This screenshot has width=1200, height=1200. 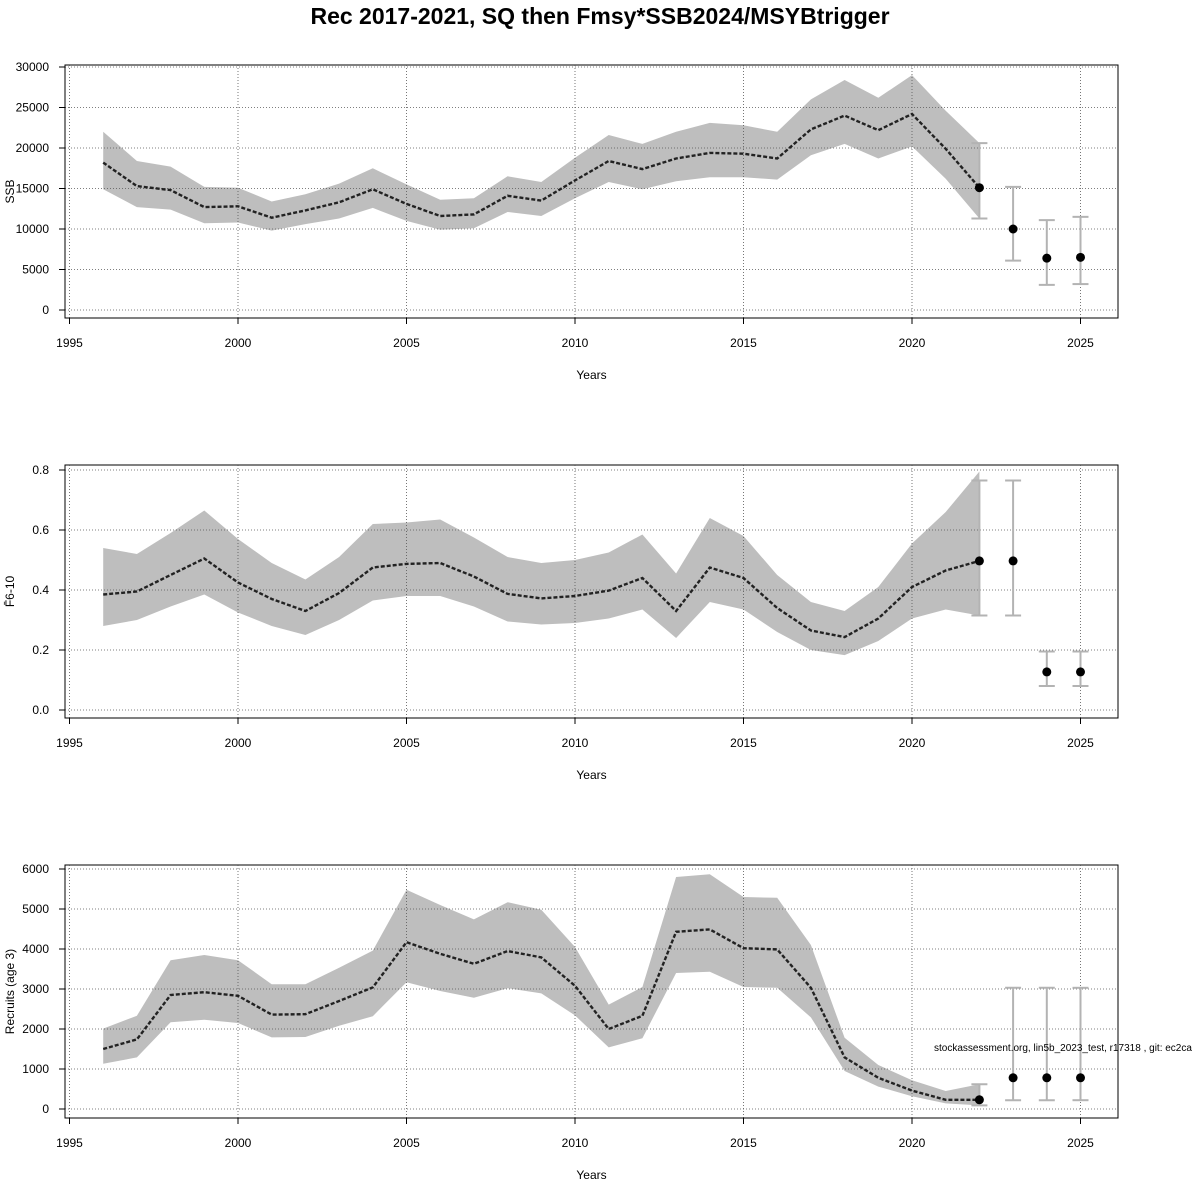 I want to click on y-tick-label-1: 5000, so click(x=35, y=270).